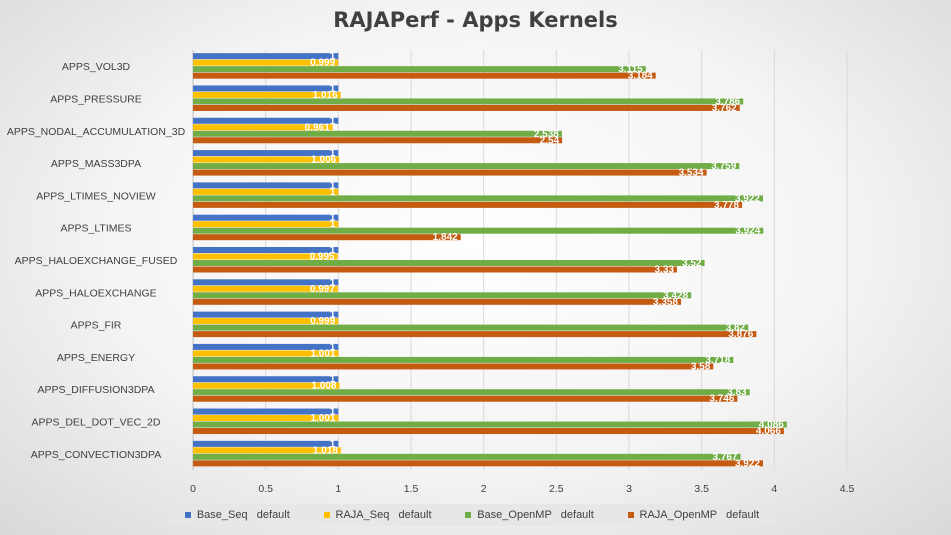 Image resolution: width=951 pixels, height=535 pixels. Describe the element at coordinates (411, 489) in the screenshot. I see `x-tick-label: 1.5` at that location.